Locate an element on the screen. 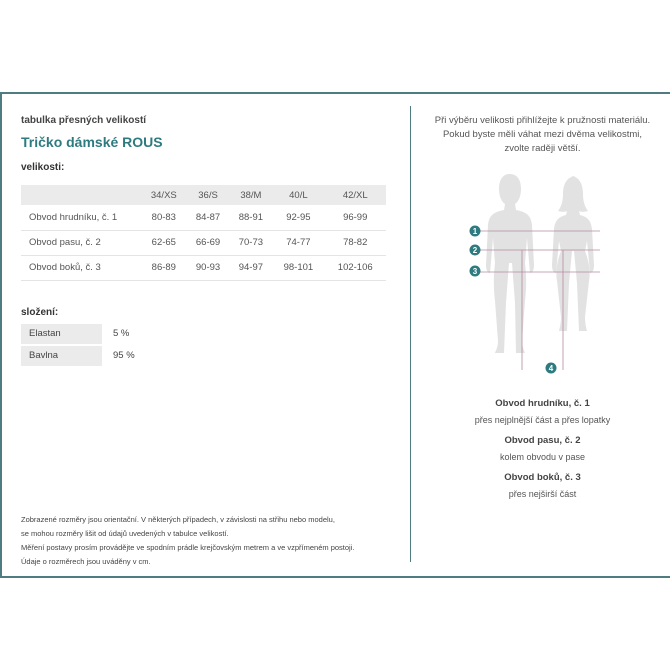  note-line: Údaje o rozměrech jsou uváděny v cm. is located at coordinates (86, 561).